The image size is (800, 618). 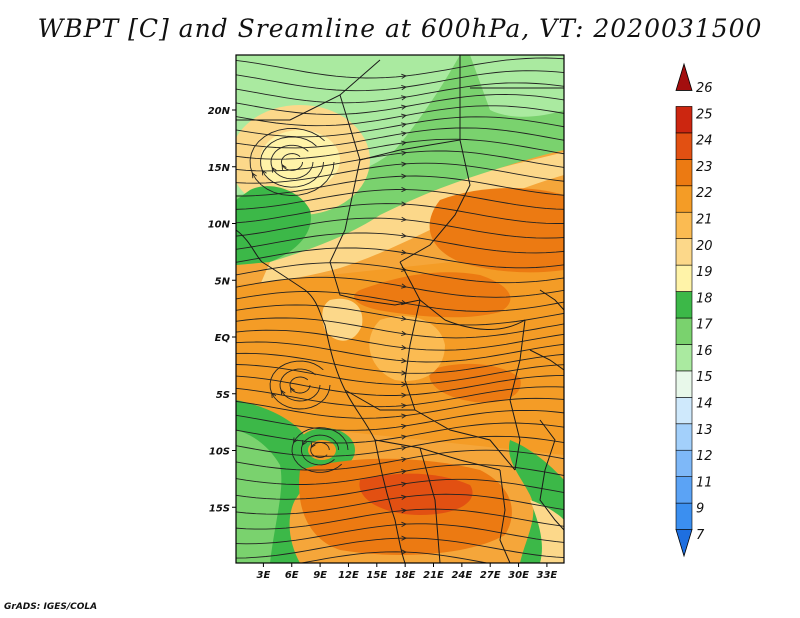 What do you see at coordinates (704, 456) in the screenshot?
I see `colorbar-label: 12` at bounding box center [704, 456].